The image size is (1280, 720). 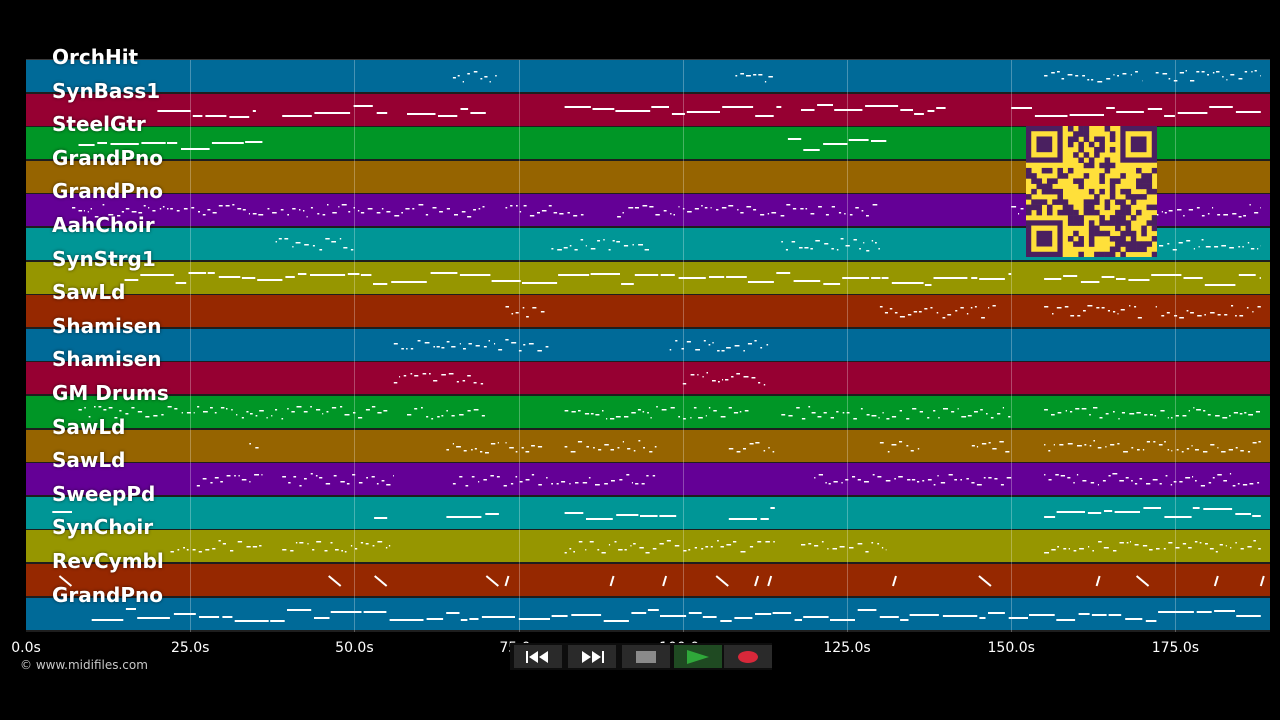 I want to click on play-button, so click(x=698, y=656).